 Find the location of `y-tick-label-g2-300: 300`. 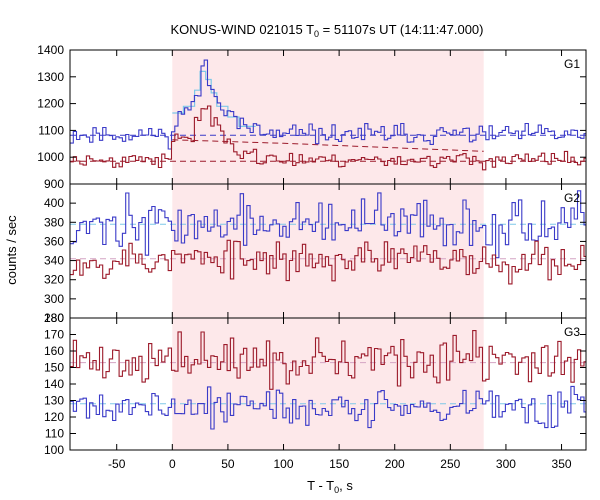

y-tick-label-g2-300: 300 is located at coordinates (54, 299).